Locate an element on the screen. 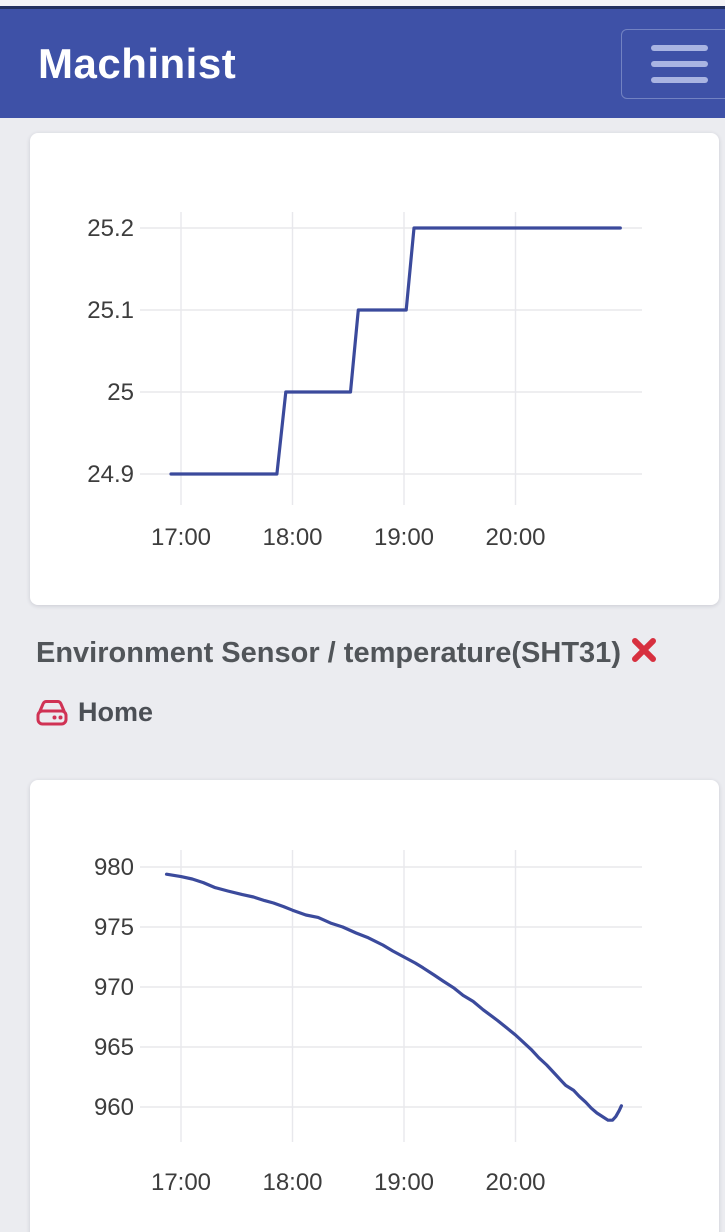 This screenshot has width=725, height=1232. svg-text: 980 is located at coordinates (114, 867).